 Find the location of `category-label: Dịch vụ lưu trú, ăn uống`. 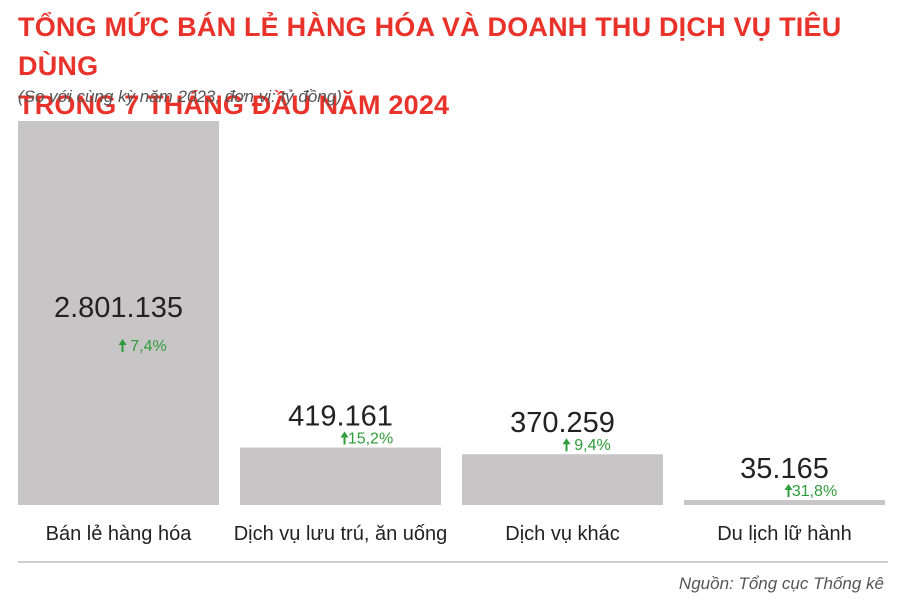

category-label: Dịch vụ lưu trú, ăn uống is located at coordinates (341, 534).